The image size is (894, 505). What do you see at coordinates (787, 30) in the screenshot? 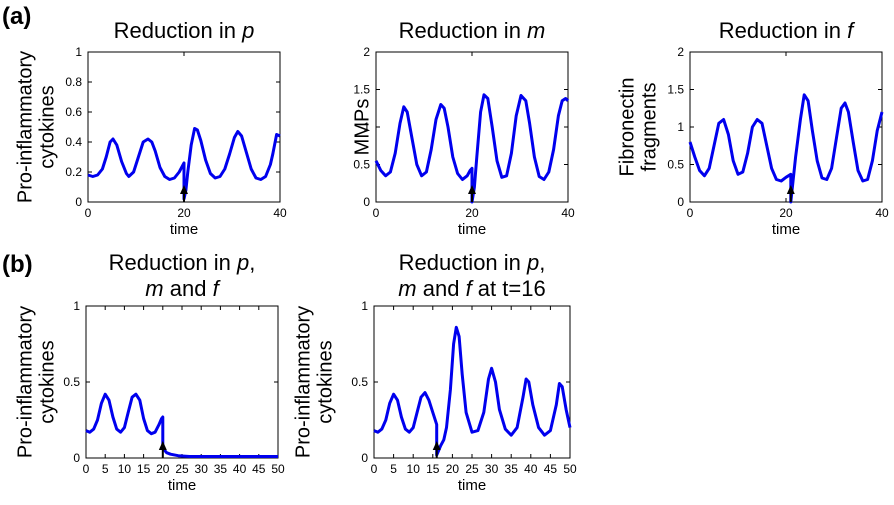
I see `chart-title: Reduction in f` at bounding box center [787, 30].